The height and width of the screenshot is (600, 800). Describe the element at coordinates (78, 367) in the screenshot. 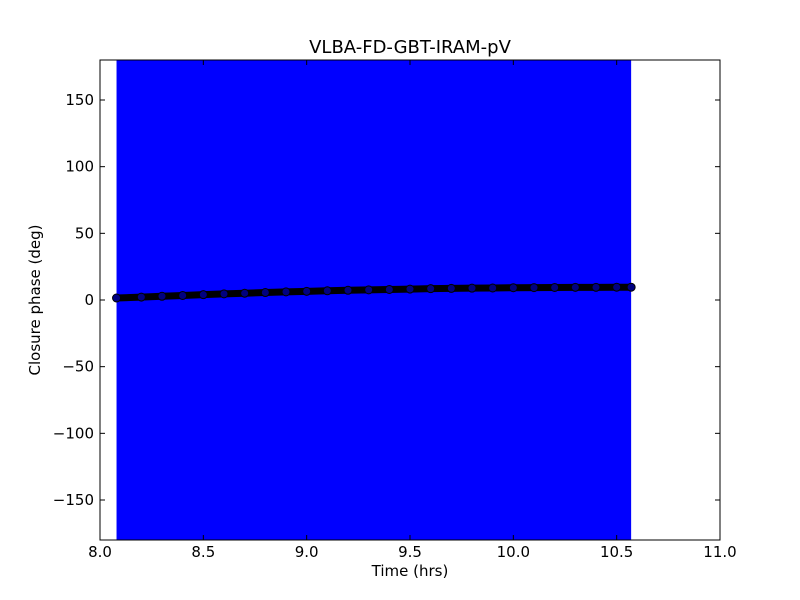

I see `y-tick-label: −50` at that location.